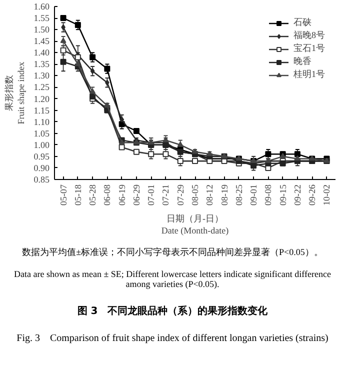 The width and height of the screenshot is (343, 367). I want to click on legend-label: 石硖, so click(303, 22).